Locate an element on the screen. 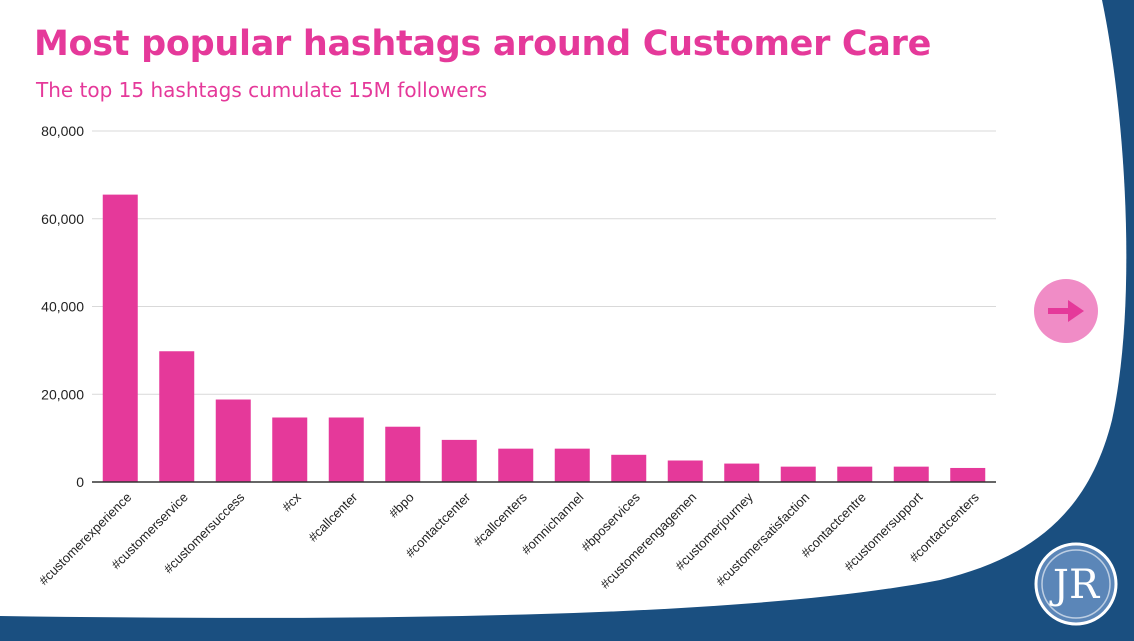  y-axis-ticks: 0 20,000 40,000 60,000 80,000 is located at coordinates (62, 306).